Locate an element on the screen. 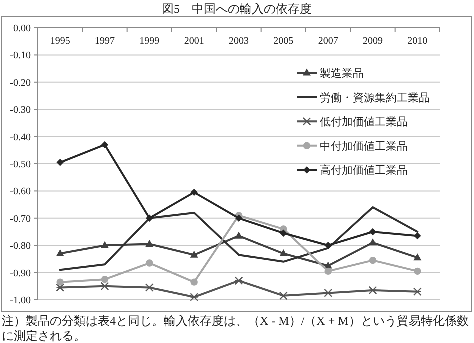 This screenshot has height=343, width=474. x-tick-label: 2010 is located at coordinates (418, 41).